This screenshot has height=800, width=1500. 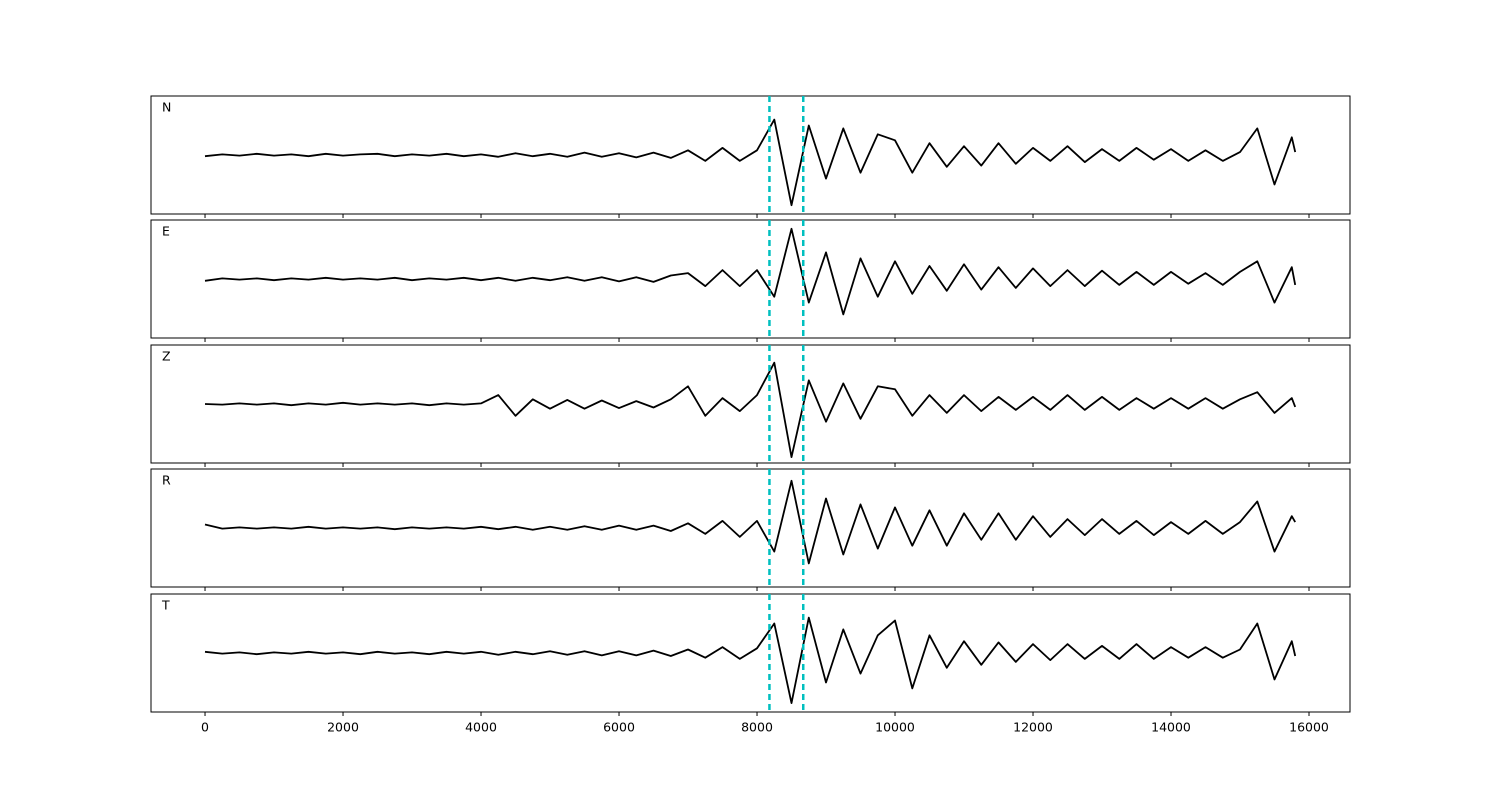 What do you see at coordinates (895, 727) in the screenshot?
I see `x-tick-label: 10000` at bounding box center [895, 727].